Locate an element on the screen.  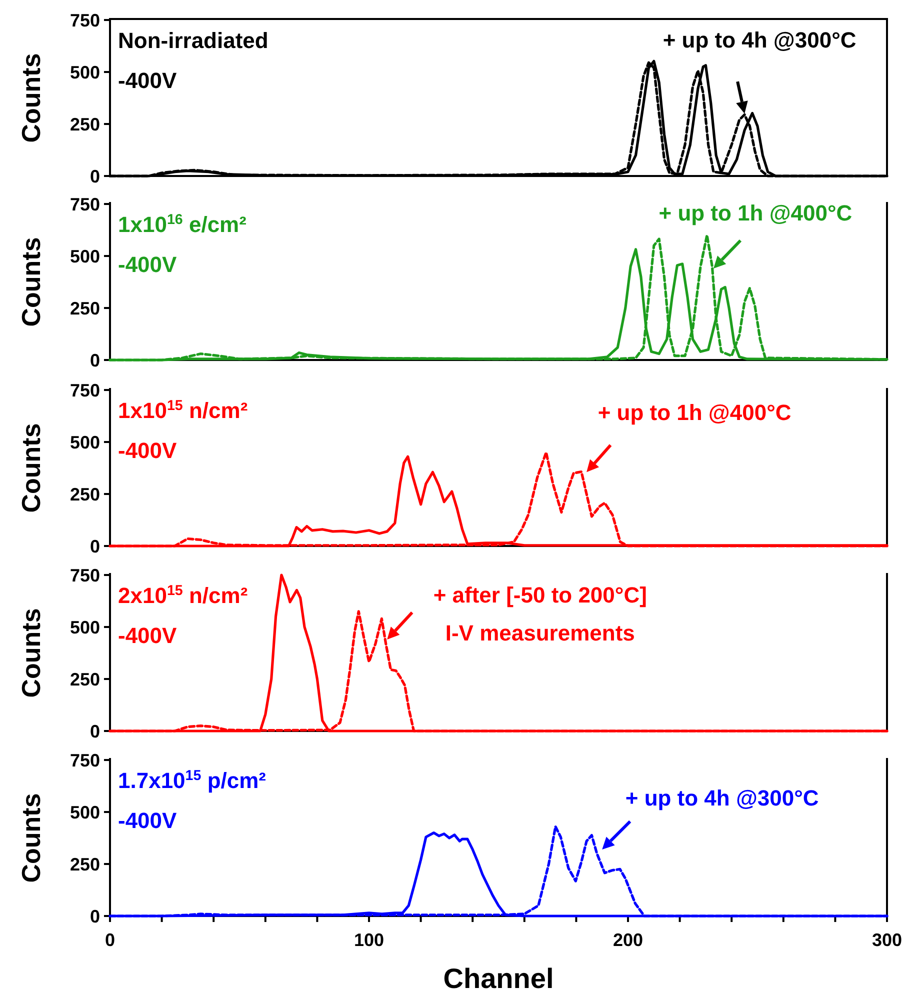
x-tick-label: 300 is located at coordinates (887, 940).